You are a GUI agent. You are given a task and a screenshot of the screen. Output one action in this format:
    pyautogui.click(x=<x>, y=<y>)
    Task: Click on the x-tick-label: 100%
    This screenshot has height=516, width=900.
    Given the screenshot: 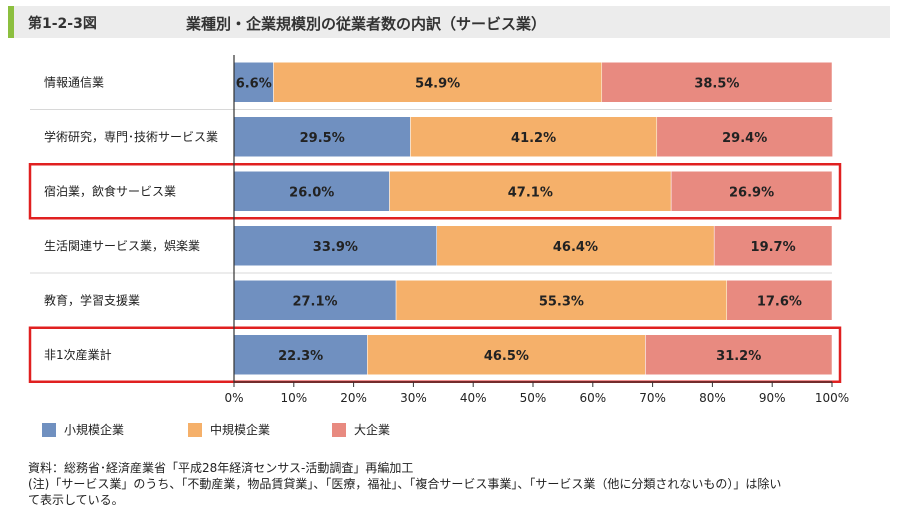 What is the action you would take?
    pyautogui.click(x=832, y=398)
    